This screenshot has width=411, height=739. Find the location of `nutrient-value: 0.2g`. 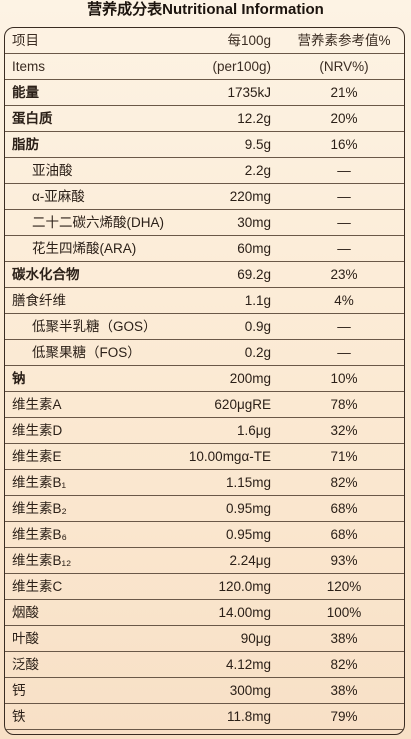

nutrient-value: 0.2g is located at coordinates (257, 352).